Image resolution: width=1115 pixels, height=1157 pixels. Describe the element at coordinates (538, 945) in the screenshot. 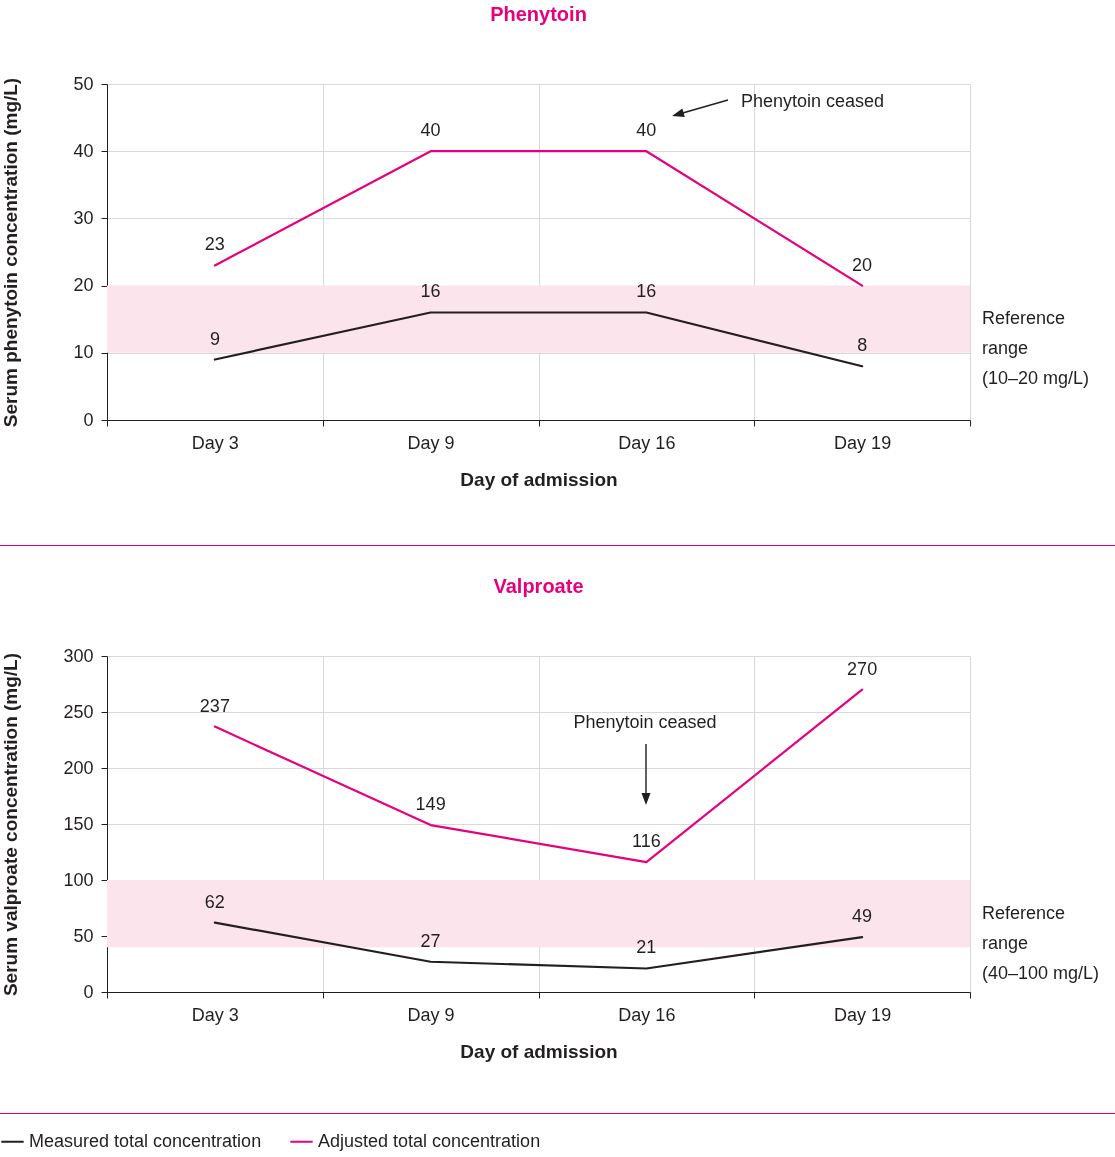

I see `line-series` at that location.